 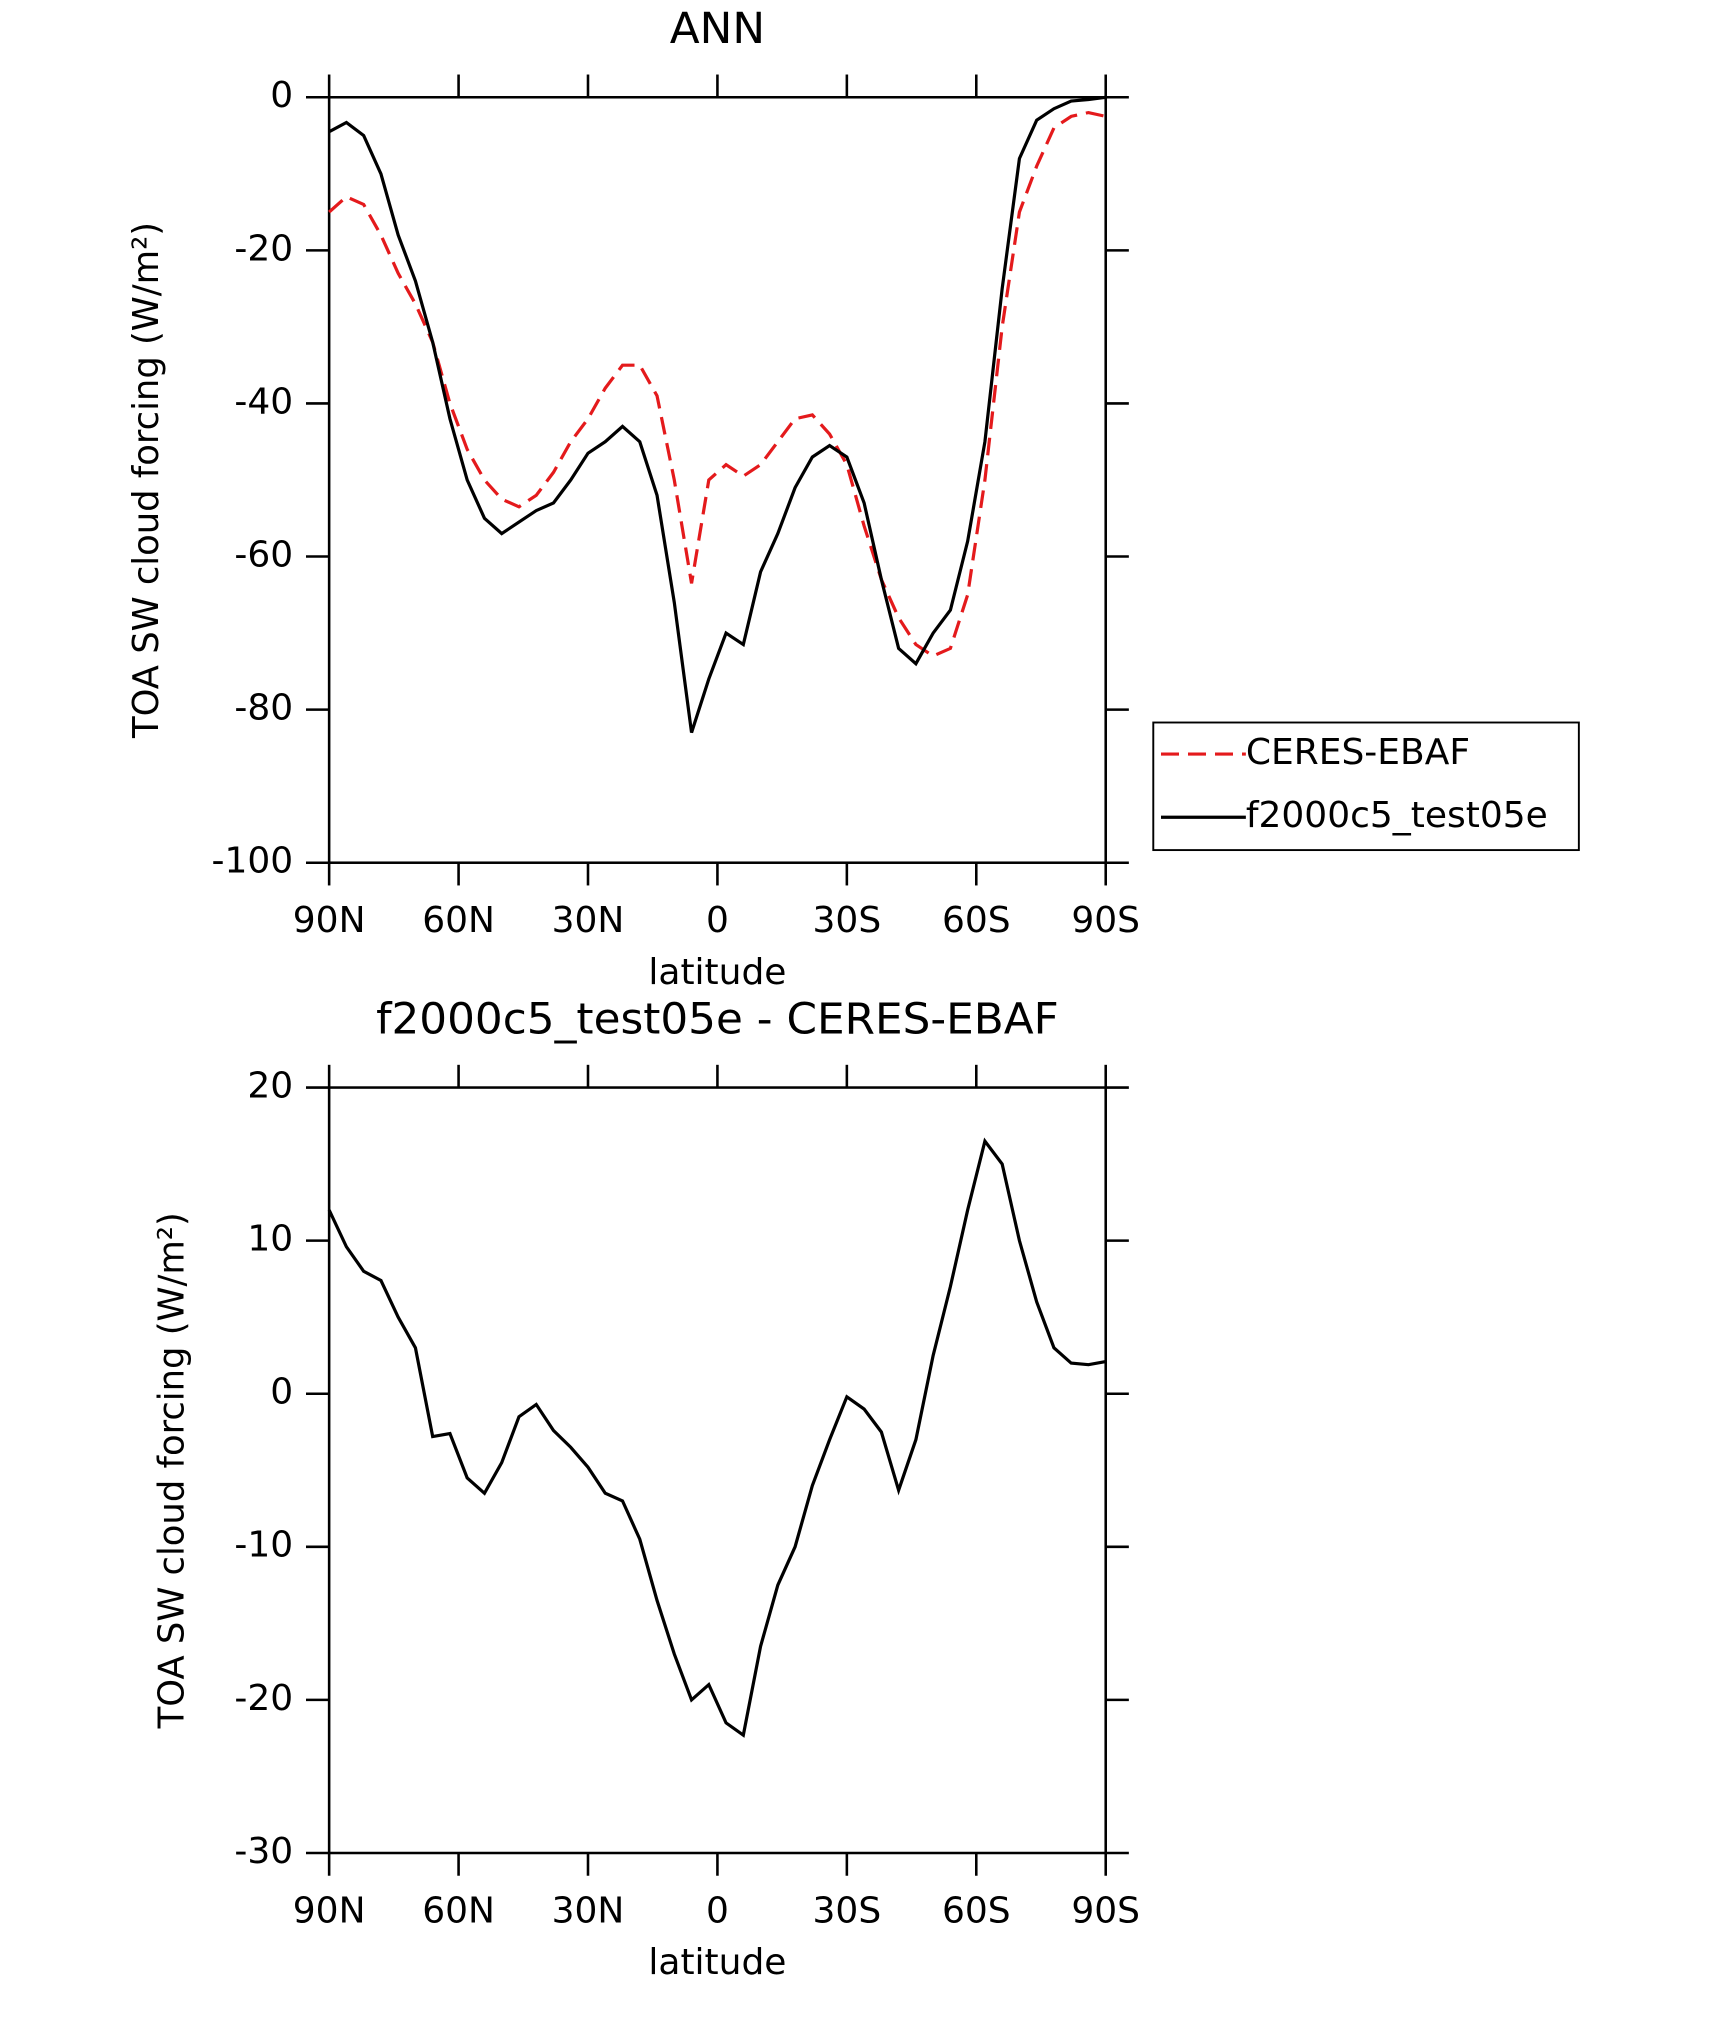 What do you see at coordinates (1358, 752) in the screenshot?
I see `legend-label: CERES-EBAF` at bounding box center [1358, 752].